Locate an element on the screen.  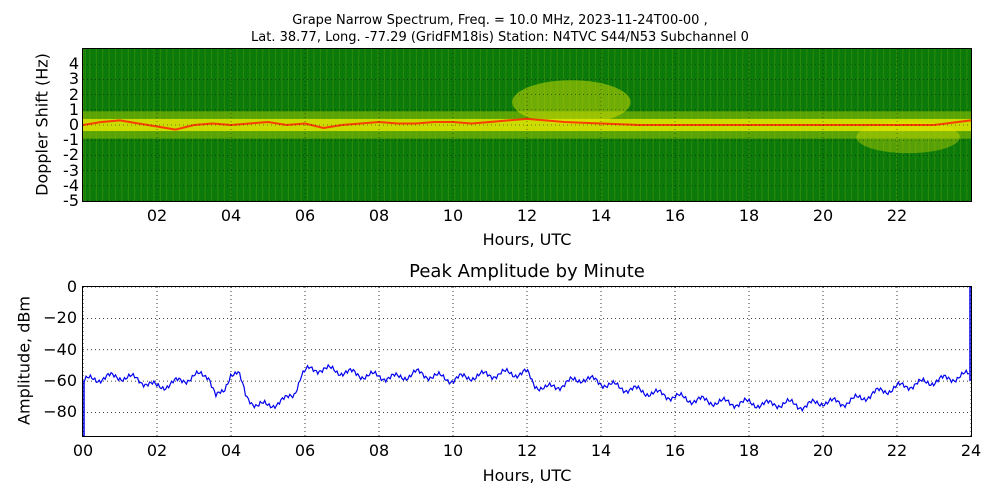
spectrogram-y-tick-label: 0 is located at coordinates (73, 124).